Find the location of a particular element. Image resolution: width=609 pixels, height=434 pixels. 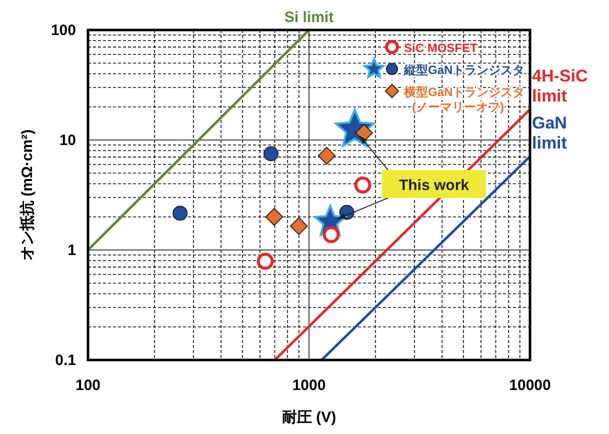

legend-label: 縦型GaNトランジスタ is located at coordinates (464, 70).